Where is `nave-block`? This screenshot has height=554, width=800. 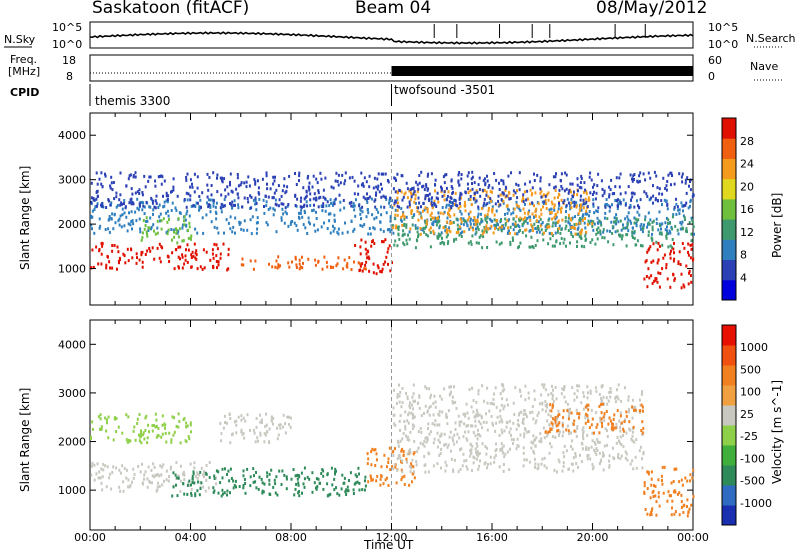 nave-block is located at coordinates (542, 71).